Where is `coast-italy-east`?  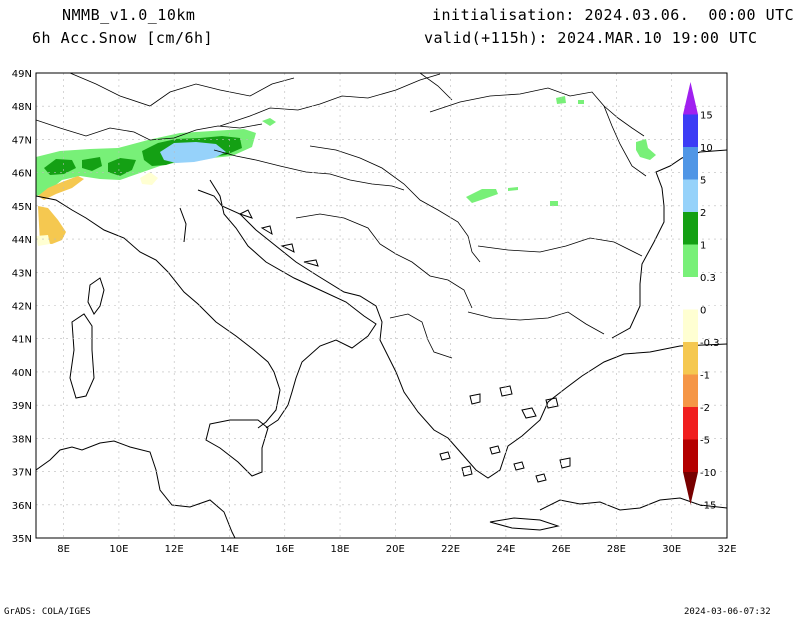 coast-italy-east is located at coordinates (293, 304).